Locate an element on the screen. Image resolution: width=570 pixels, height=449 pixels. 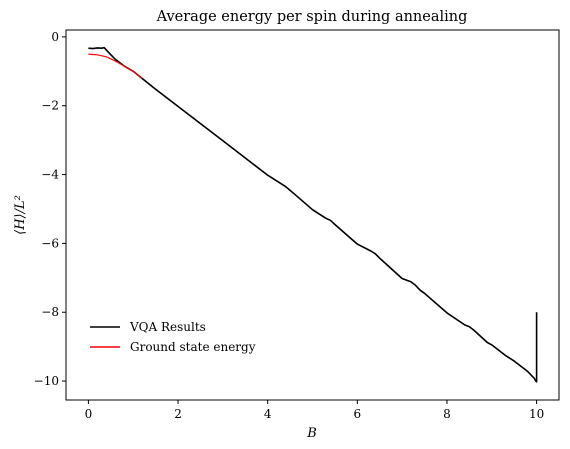
x-tick-label: 2 is located at coordinates (178, 414).